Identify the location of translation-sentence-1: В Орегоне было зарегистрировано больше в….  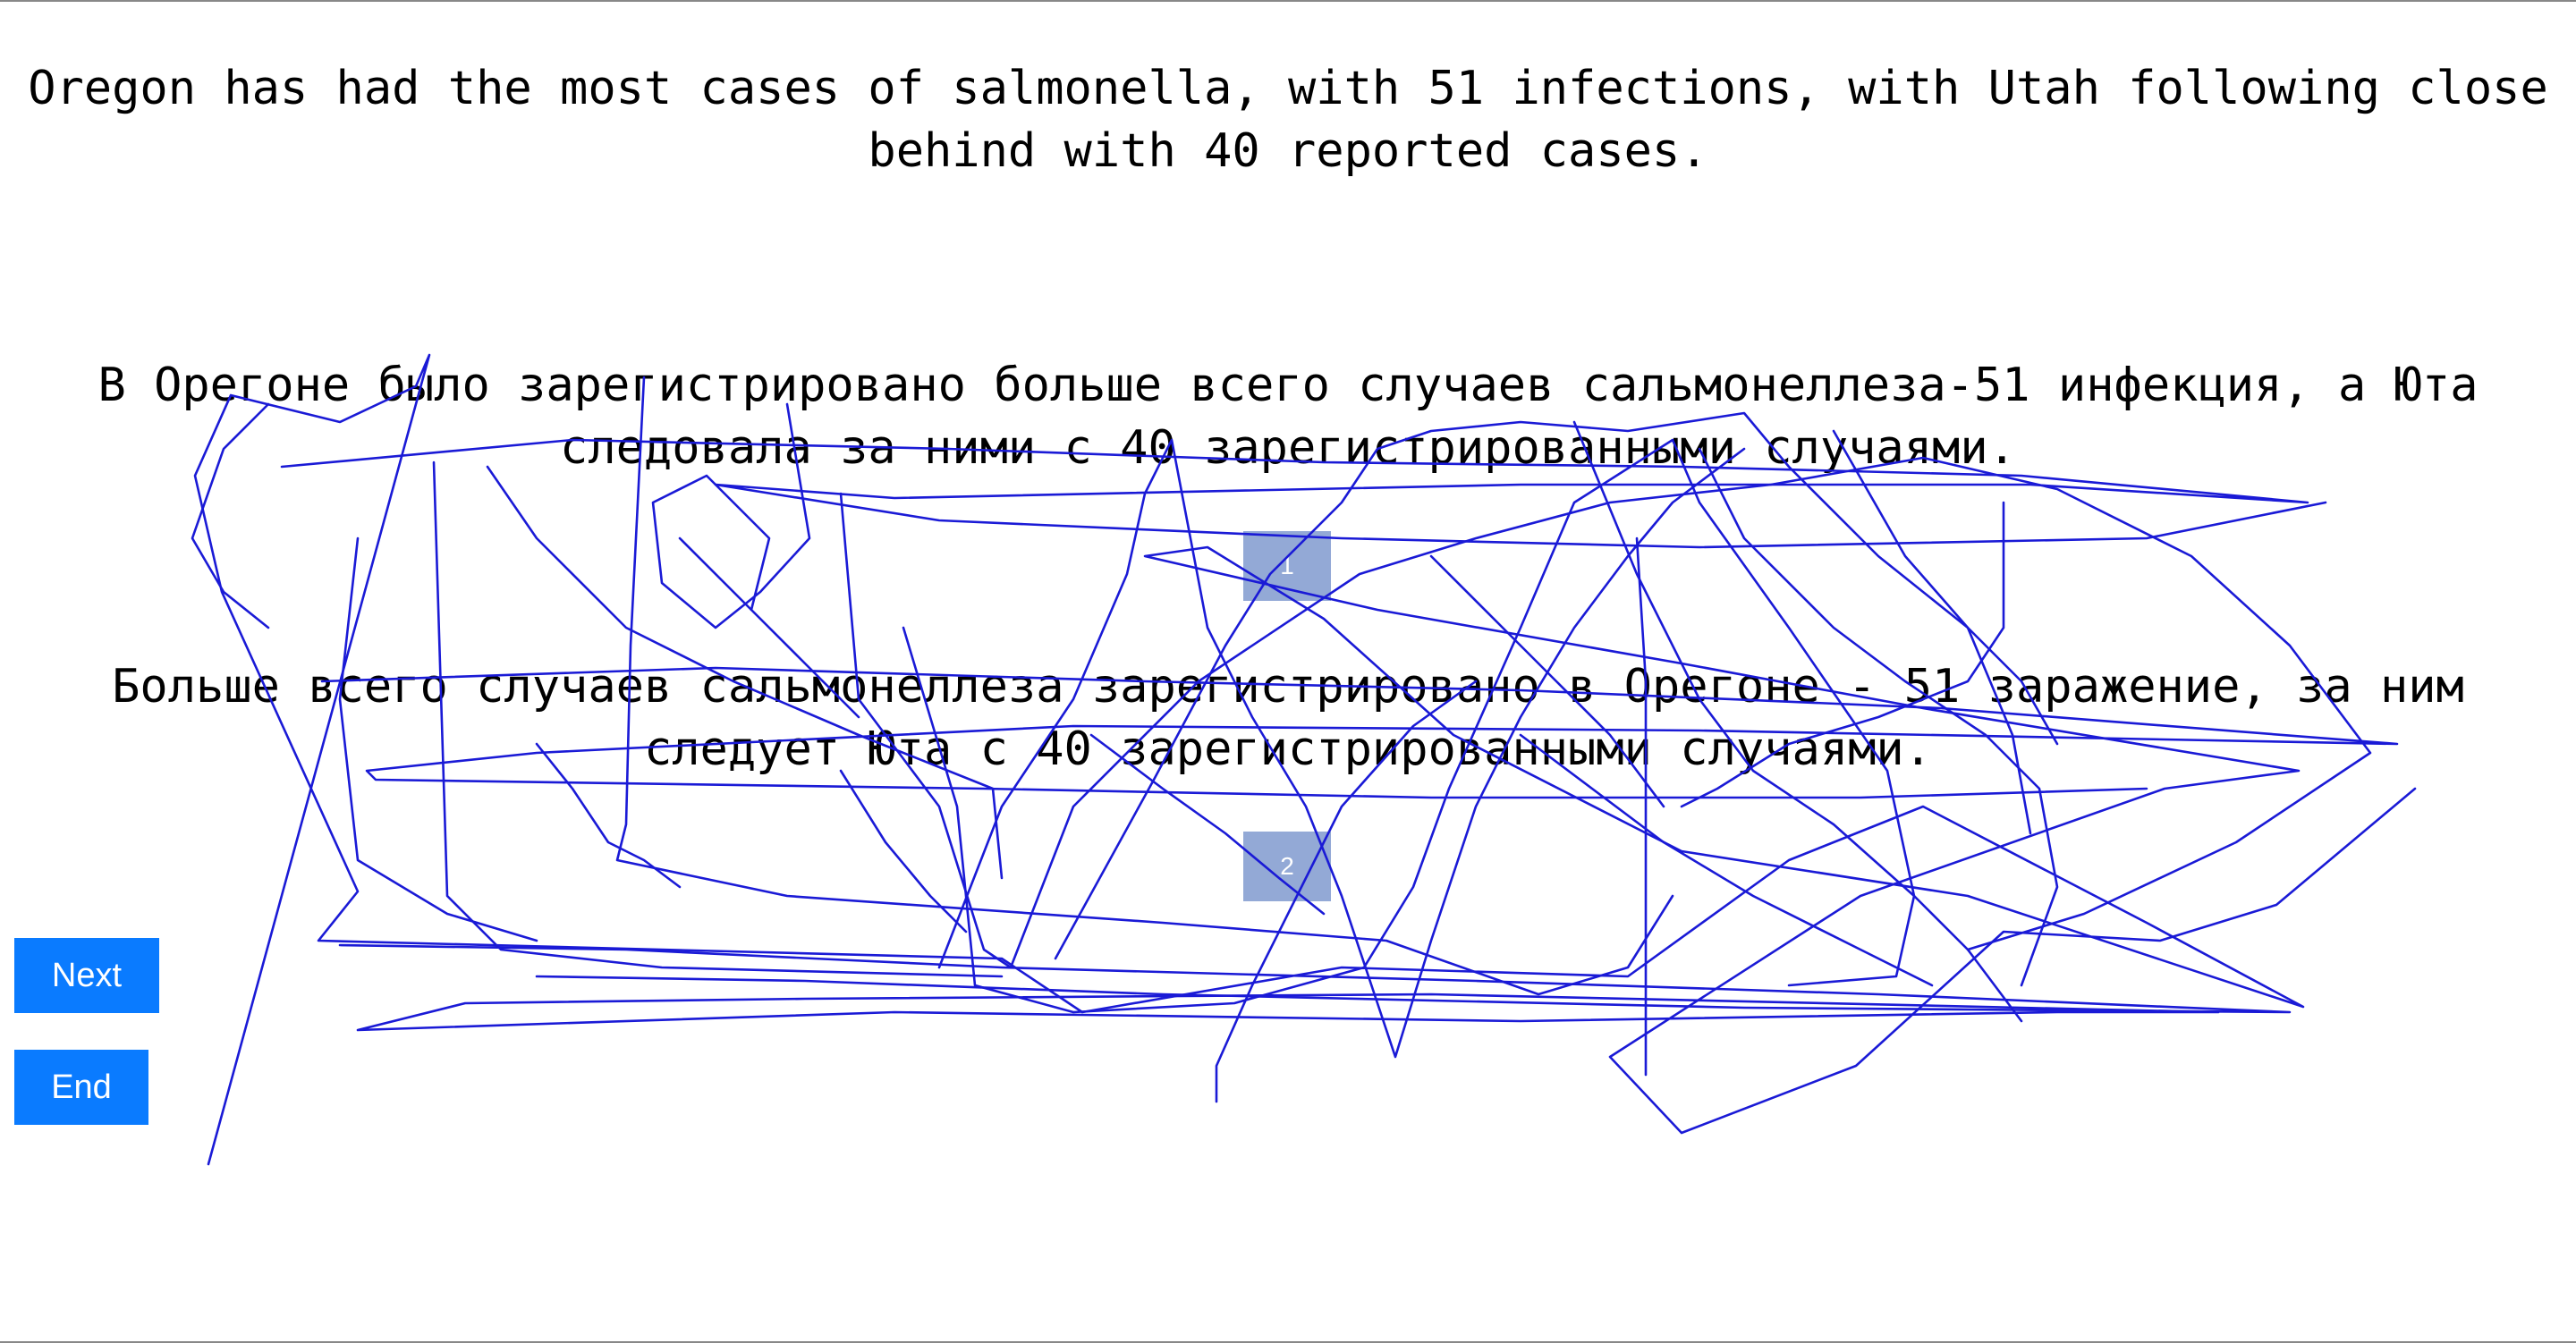
(1288, 417).